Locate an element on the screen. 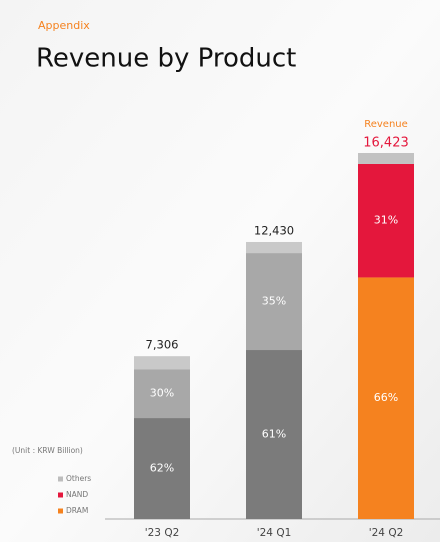 This screenshot has width=440, height=542. legend-label: Others is located at coordinates (78, 478).